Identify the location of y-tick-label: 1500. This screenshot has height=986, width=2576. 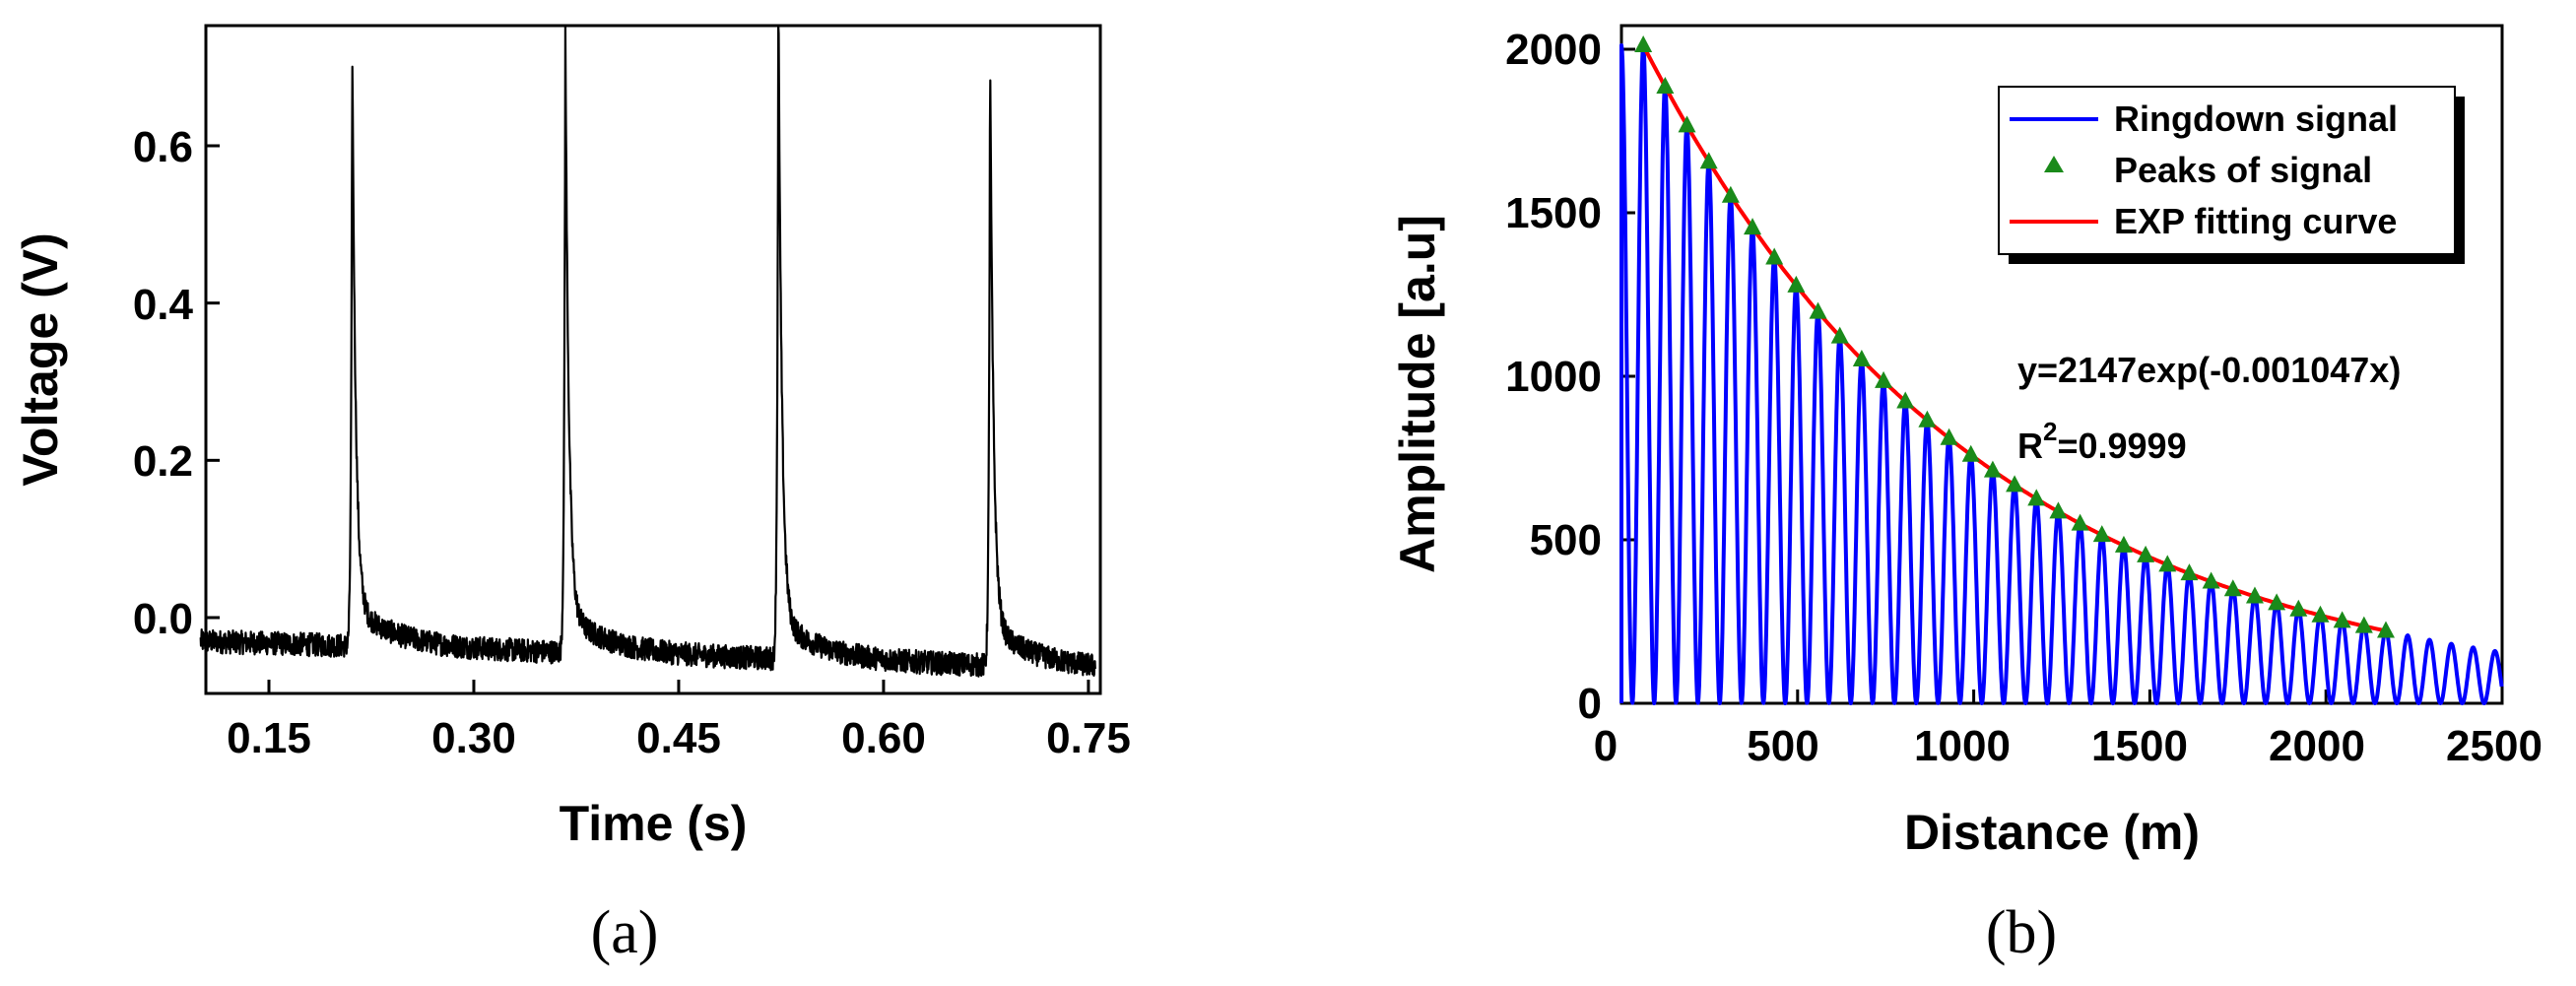
(1554, 213).